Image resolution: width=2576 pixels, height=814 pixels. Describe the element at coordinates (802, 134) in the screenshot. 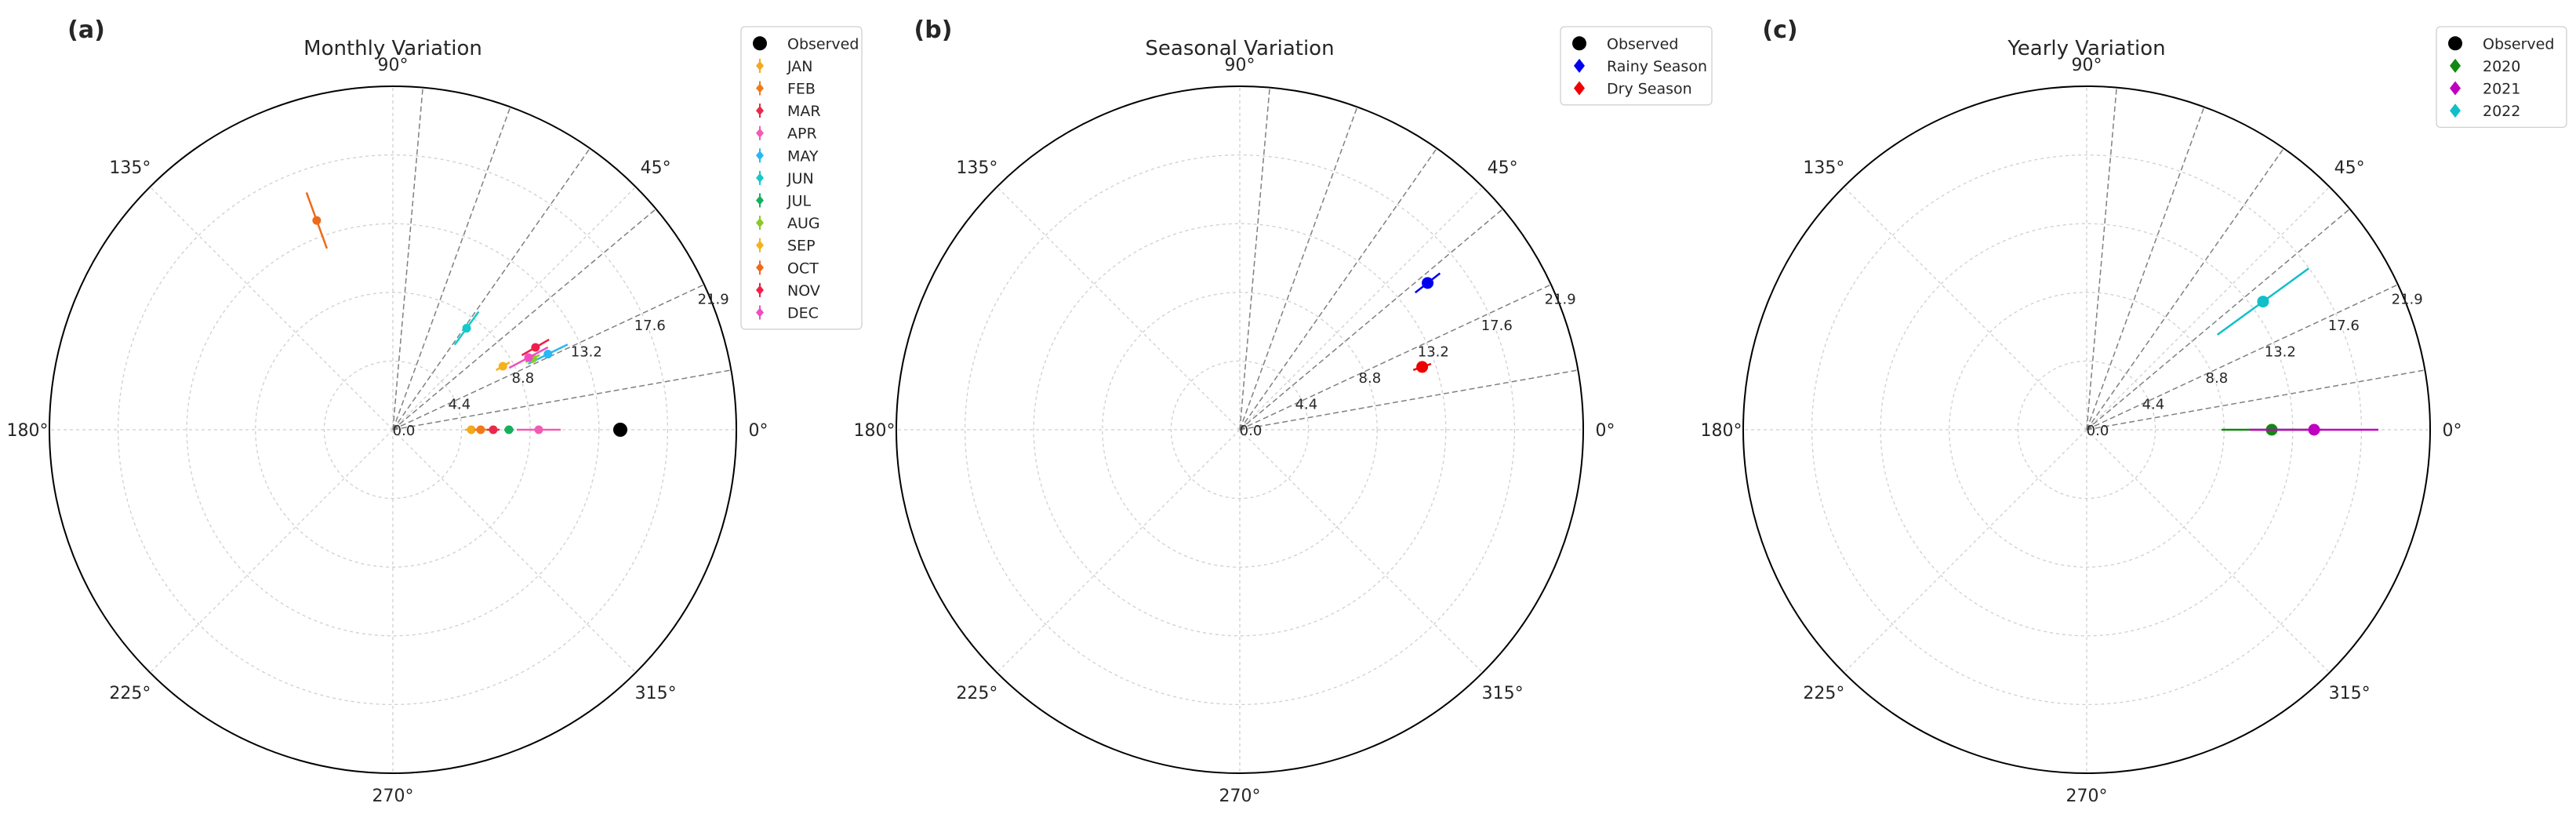

I see `legend-label: APR` at that location.